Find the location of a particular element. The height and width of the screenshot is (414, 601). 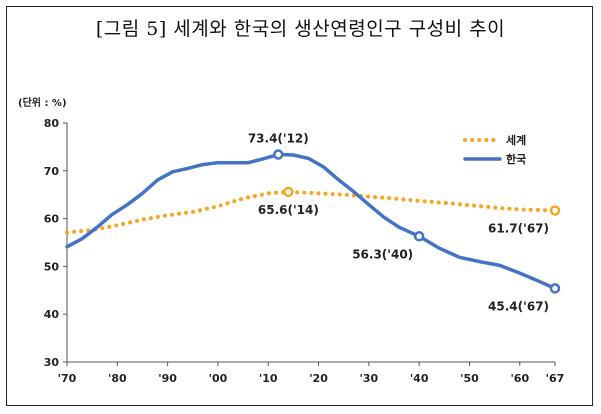

x-tick-label: '30 is located at coordinates (369, 378).